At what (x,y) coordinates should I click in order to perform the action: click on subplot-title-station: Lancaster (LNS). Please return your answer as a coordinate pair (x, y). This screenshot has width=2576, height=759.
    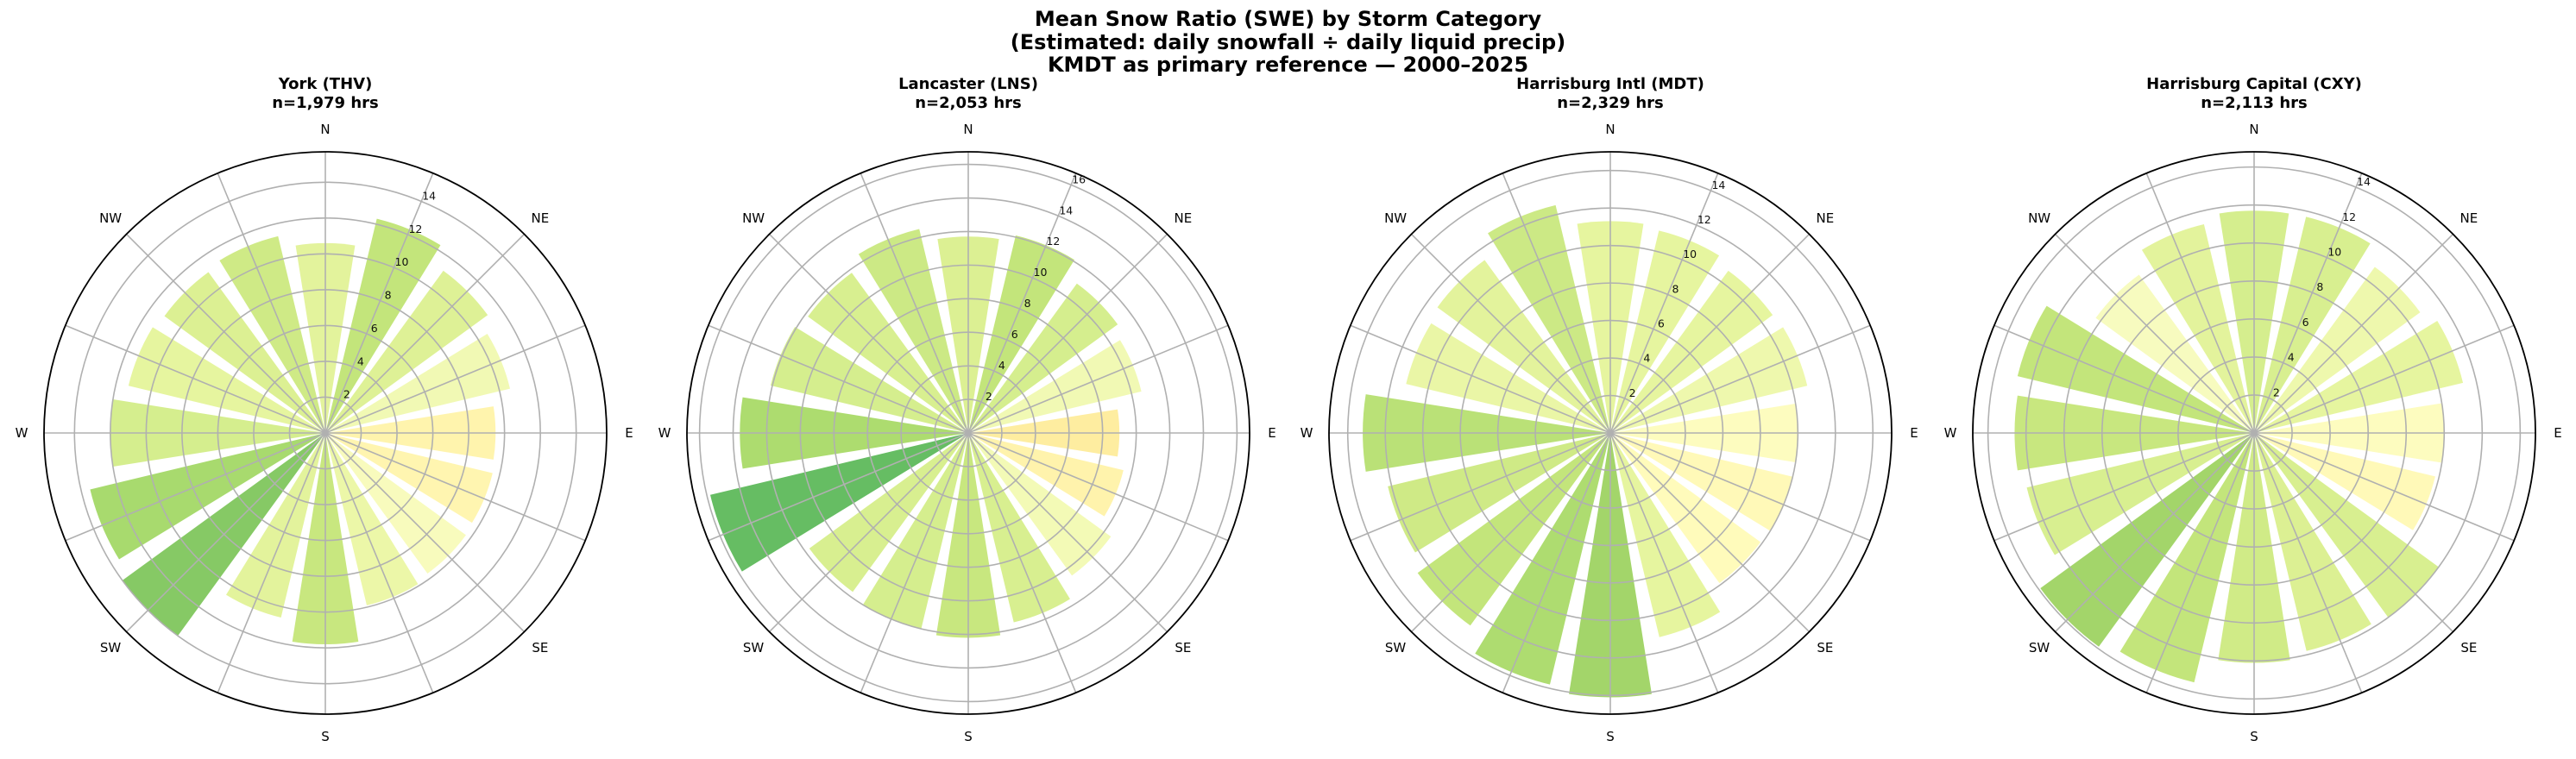
    Looking at the image, I should click on (968, 84).